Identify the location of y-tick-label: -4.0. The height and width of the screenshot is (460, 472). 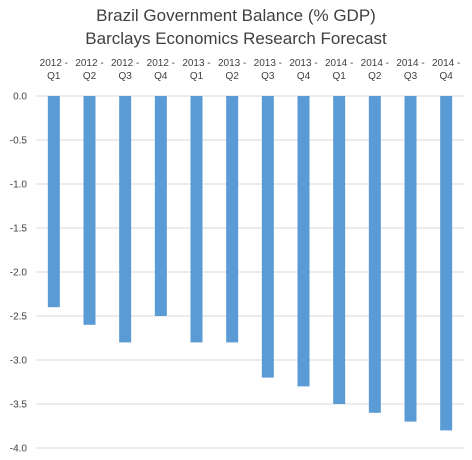
(19, 449).